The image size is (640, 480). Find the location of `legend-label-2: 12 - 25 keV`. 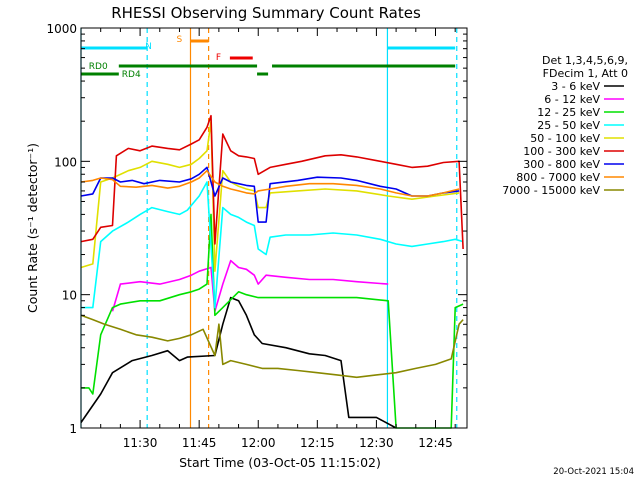

legend-label-2: 12 - 25 keV is located at coordinates (568, 112).